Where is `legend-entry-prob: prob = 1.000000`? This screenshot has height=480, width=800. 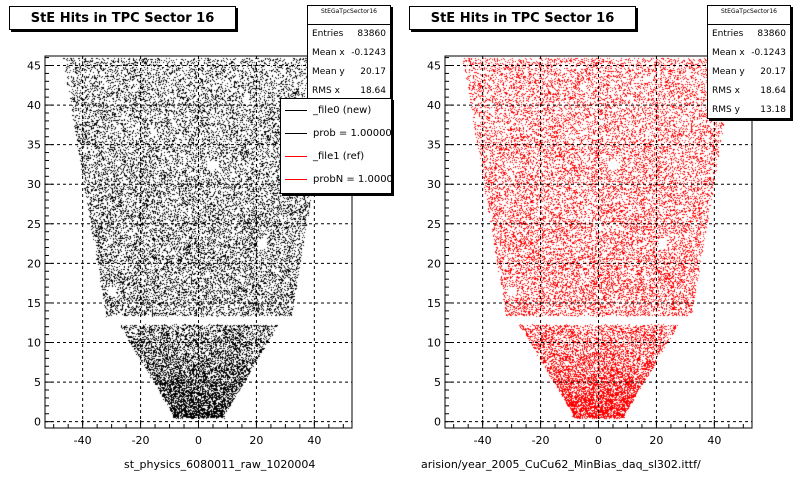 legend-entry-prob: prob = 1.000000 is located at coordinates (336, 133).